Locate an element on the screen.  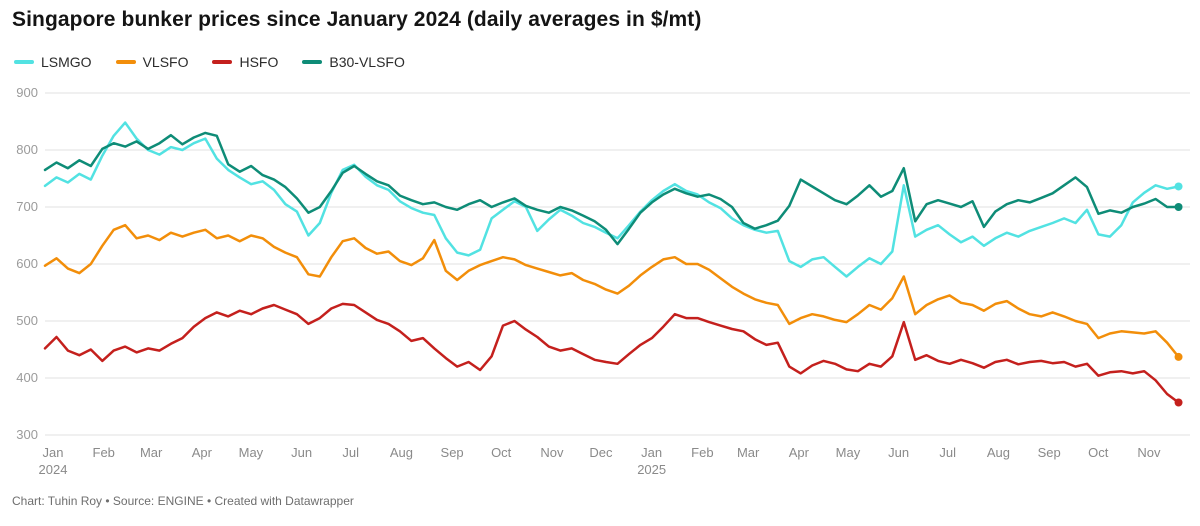
legend-swatch-hsfo is located at coordinates (222, 62).